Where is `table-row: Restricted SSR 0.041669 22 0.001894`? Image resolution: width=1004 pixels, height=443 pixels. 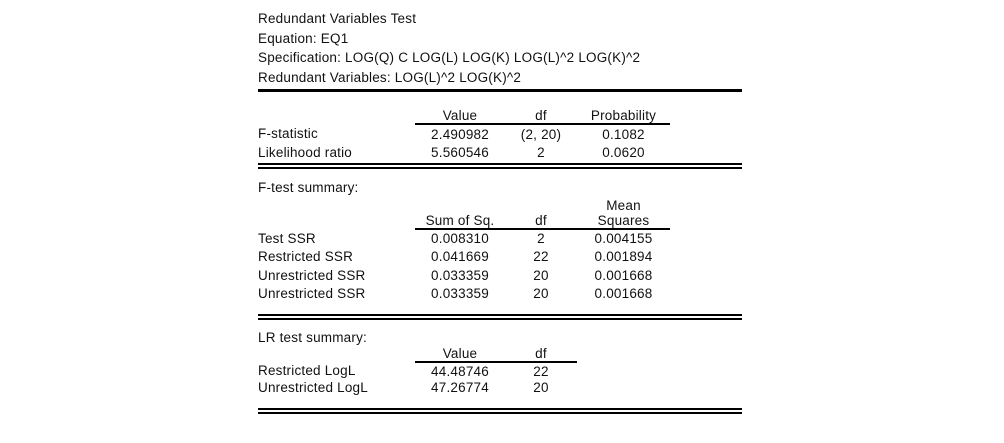 table-row: Restricted SSR 0.041669 22 0.001894 is located at coordinates (500, 257).